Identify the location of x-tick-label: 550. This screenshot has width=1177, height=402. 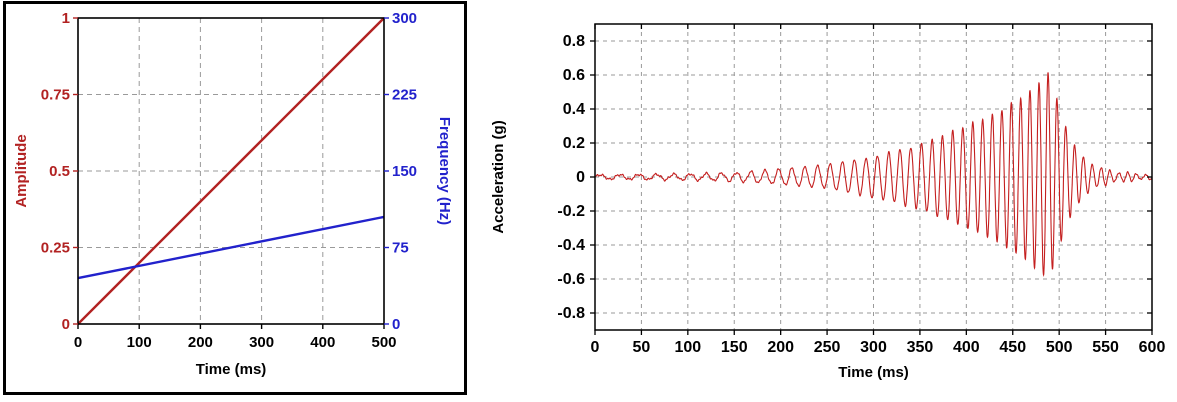
(1105, 347).